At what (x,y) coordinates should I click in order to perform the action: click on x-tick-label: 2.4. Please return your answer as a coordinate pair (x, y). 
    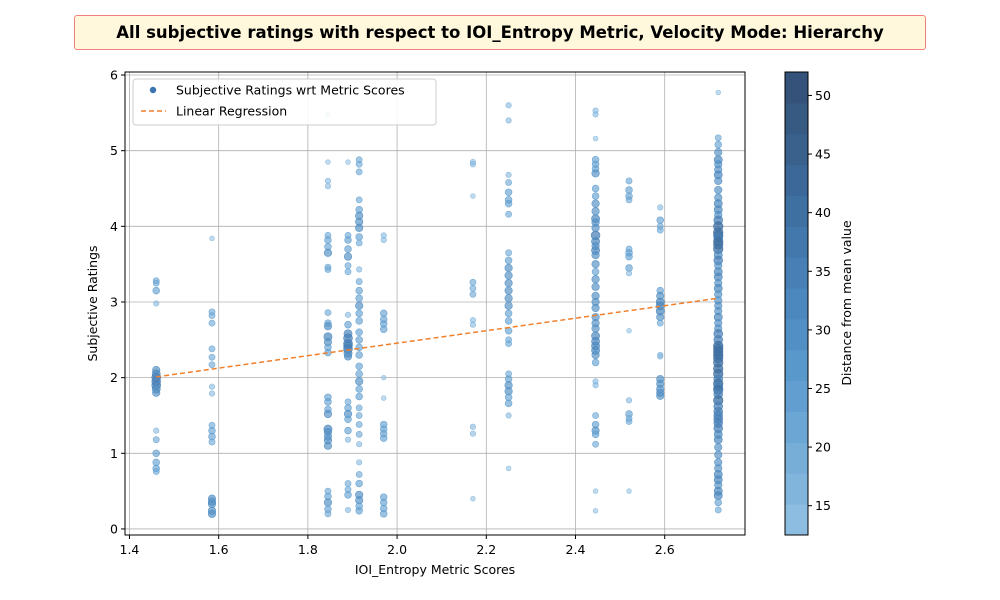
    Looking at the image, I should click on (576, 549).